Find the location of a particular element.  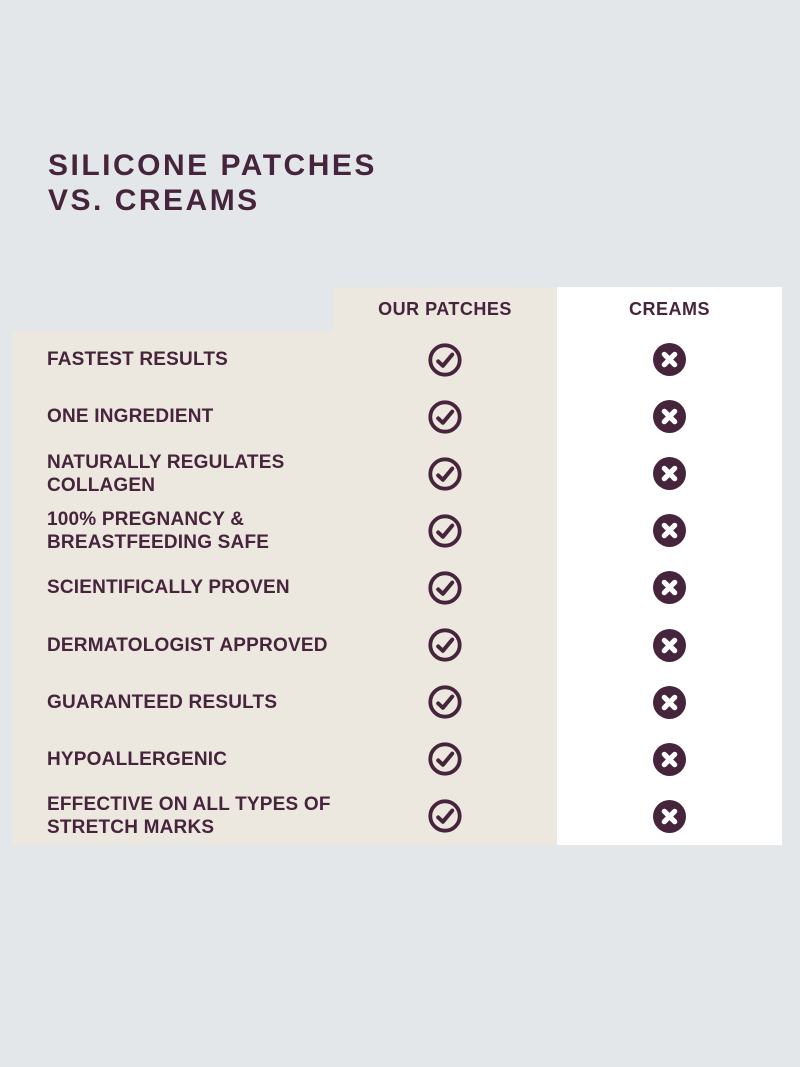

page-title: SILICONE PATCHES VS. CREAMS is located at coordinates (212, 183).